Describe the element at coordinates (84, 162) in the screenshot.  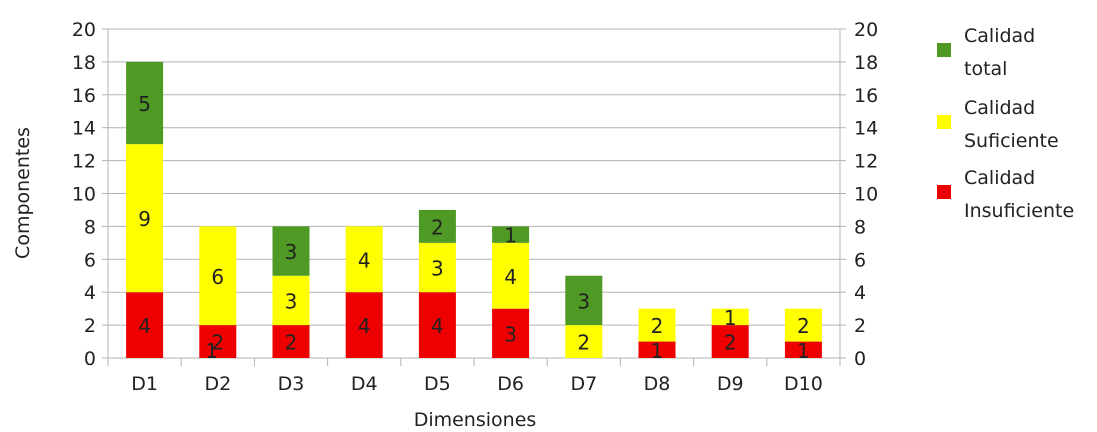
I see `y-tick-label-left: 12` at that location.